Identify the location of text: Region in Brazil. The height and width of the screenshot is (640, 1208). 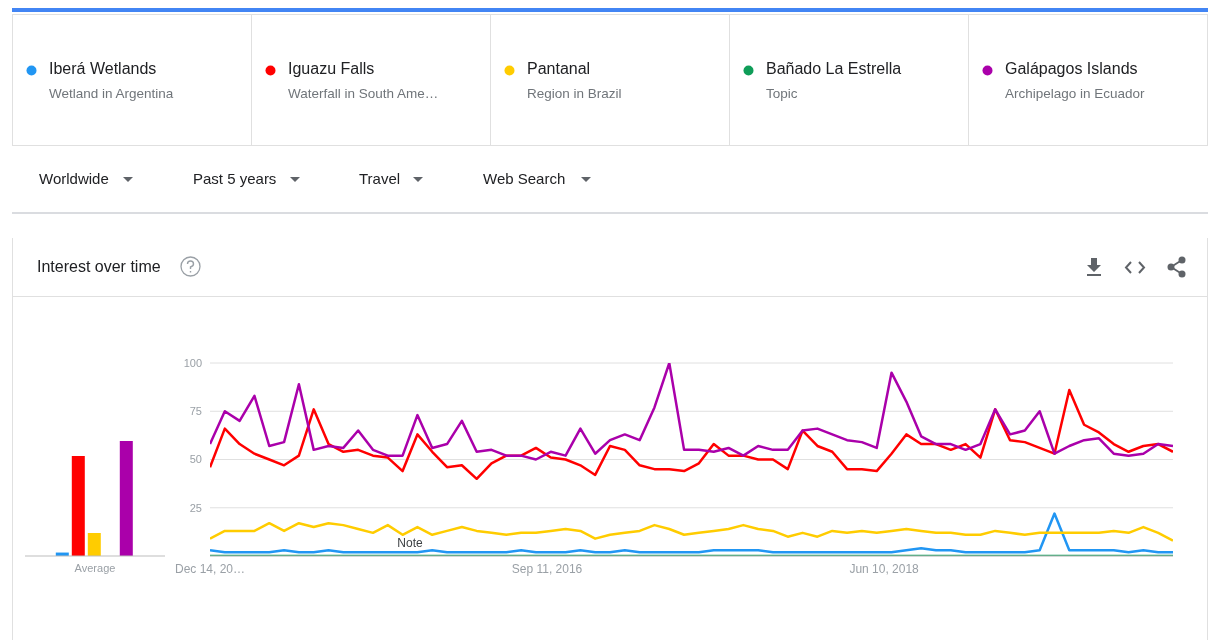
(574, 93).